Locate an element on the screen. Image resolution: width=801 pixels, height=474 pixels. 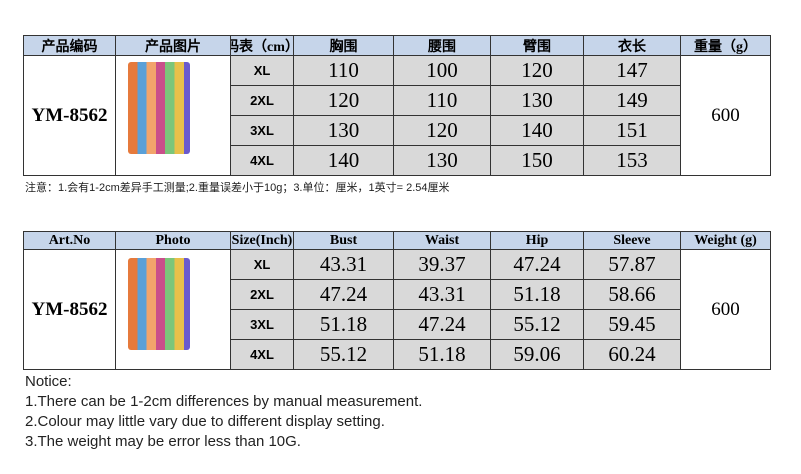
measure-cell: 150 is located at coordinates (537, 160).